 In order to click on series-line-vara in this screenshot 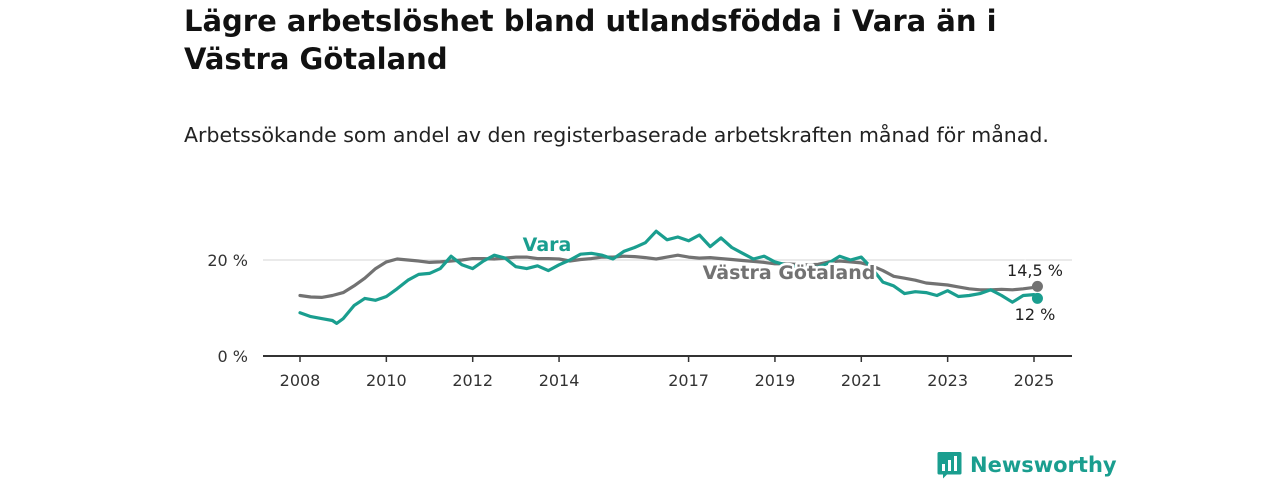, I will do `click(669, 277)`.